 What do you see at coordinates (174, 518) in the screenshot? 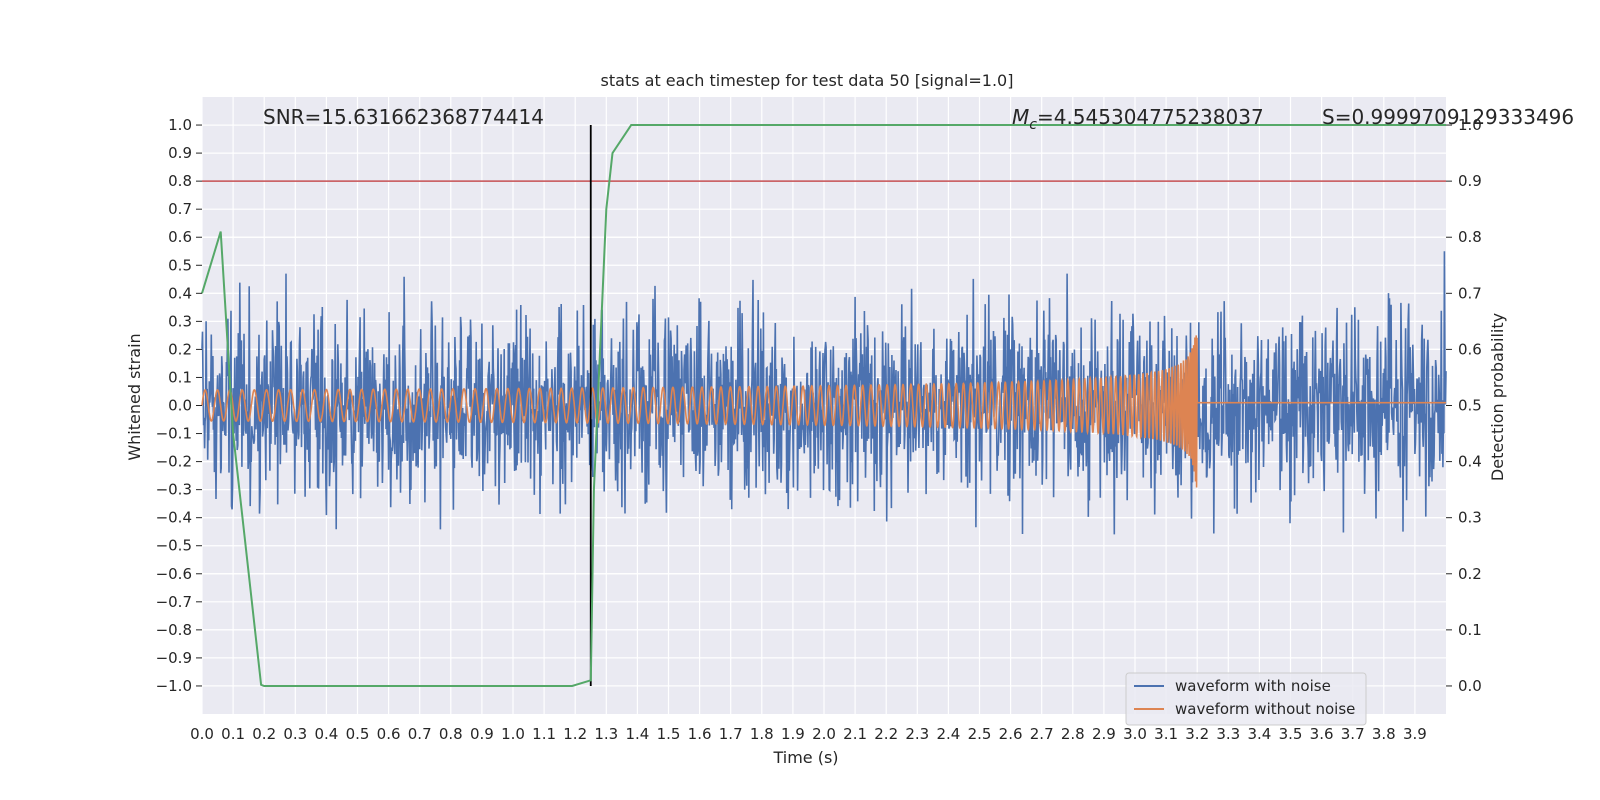
I see `y-tick-label: −0.4` at bounding box center [174, 518].